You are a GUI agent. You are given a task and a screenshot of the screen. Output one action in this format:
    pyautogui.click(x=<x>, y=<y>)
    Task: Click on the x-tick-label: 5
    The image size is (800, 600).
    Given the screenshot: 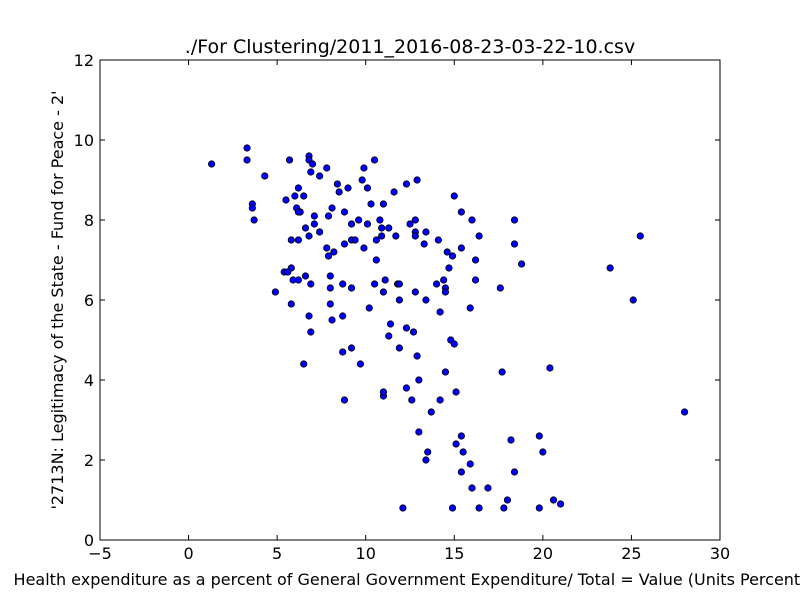 What is the action you would take?
    pyautogui.click(x=277, y=553)
    